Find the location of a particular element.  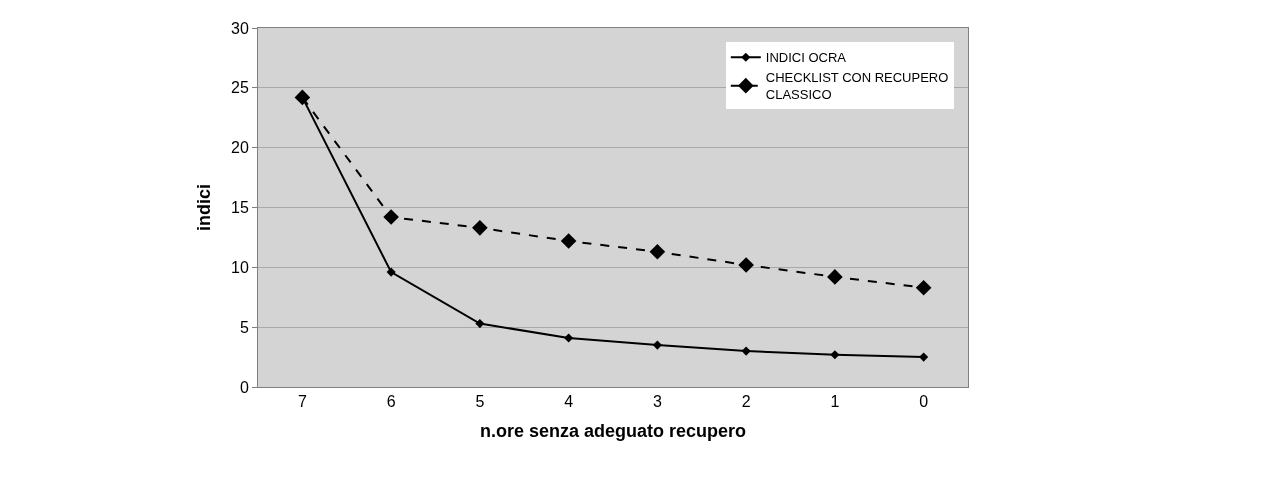

x-tick-label: 4 is located at coordinates (569, 402).